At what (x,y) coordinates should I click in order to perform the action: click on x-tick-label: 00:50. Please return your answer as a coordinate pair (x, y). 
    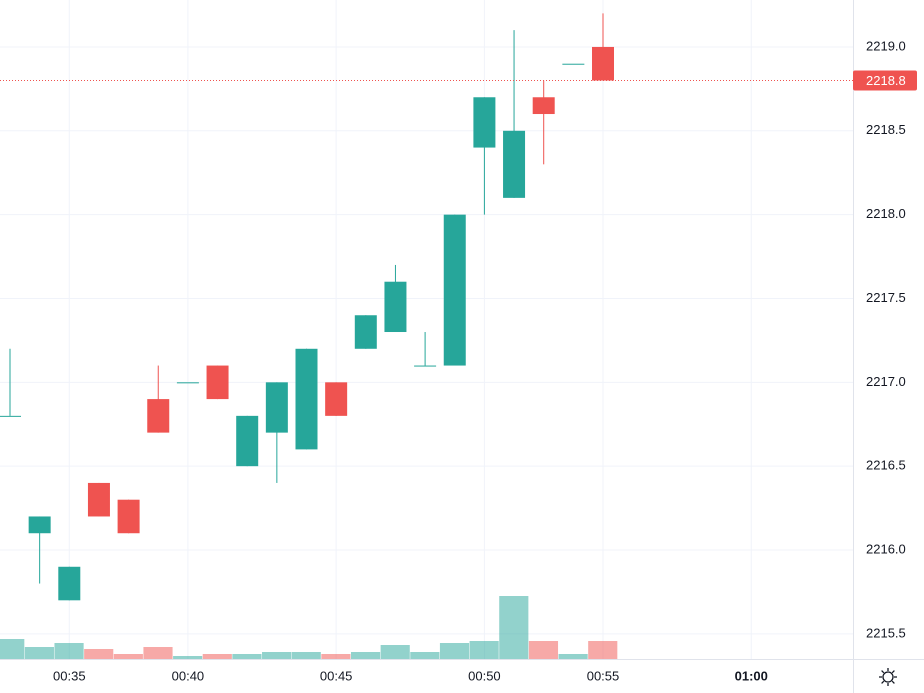
    Looking at the image, I should click on (484, 675).